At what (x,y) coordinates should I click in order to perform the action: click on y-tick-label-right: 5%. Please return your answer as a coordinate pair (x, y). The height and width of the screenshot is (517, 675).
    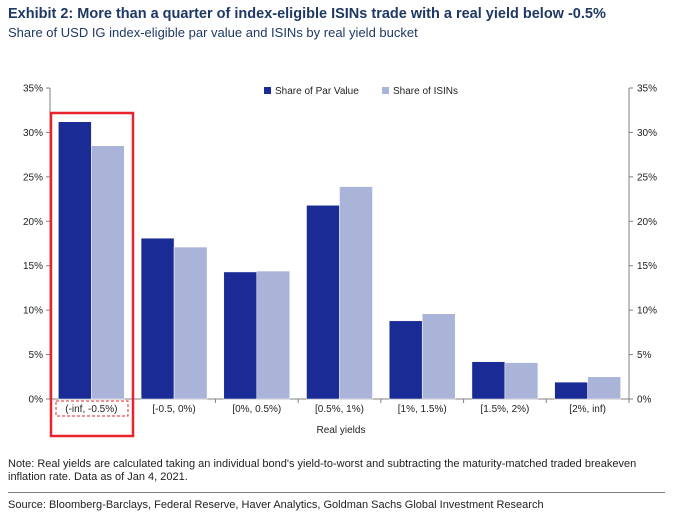
    Looking at the image, I should click on (644, 355).